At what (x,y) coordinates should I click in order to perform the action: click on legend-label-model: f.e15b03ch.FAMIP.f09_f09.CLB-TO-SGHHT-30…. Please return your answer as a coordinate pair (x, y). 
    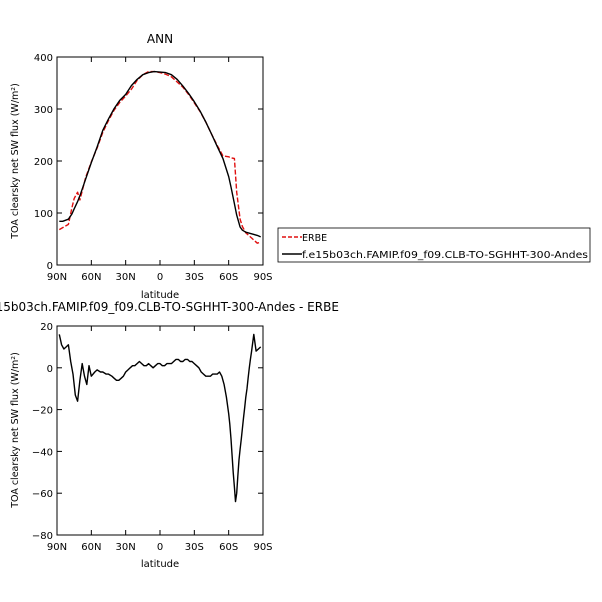
    Looking at the image, I should click on (445, 255).